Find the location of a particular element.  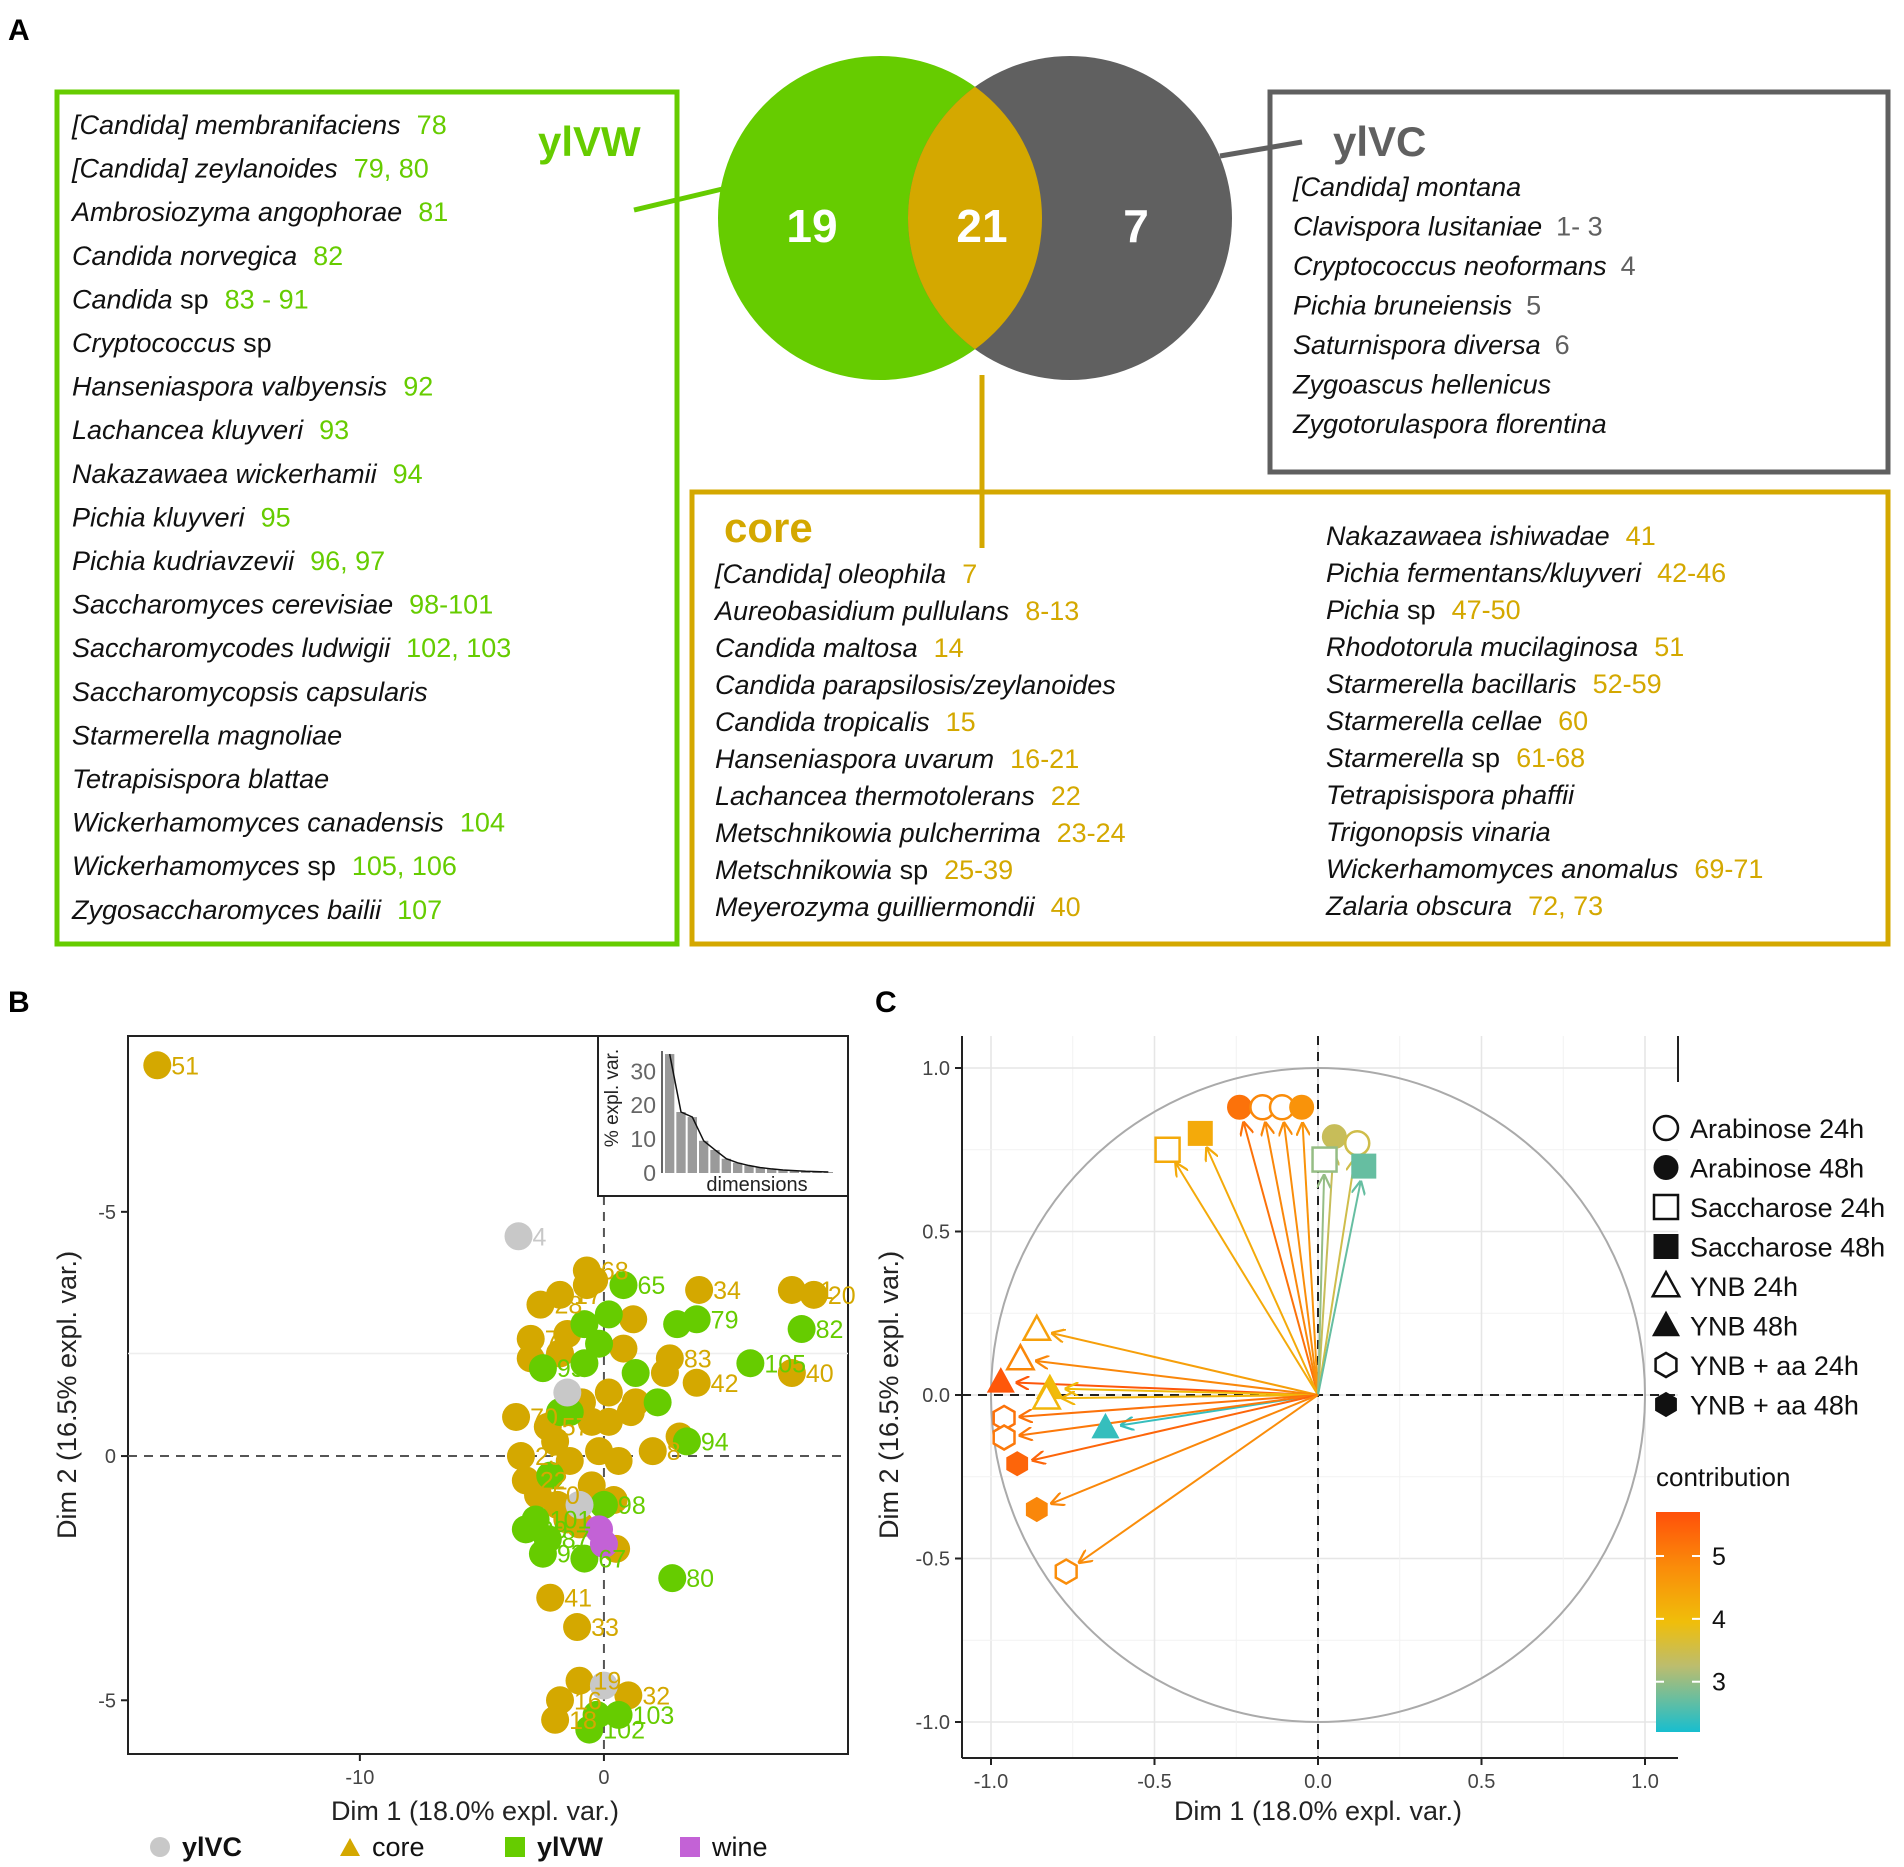

species-name: [Candida] zeylanoides is located at coordinates (204, 169).